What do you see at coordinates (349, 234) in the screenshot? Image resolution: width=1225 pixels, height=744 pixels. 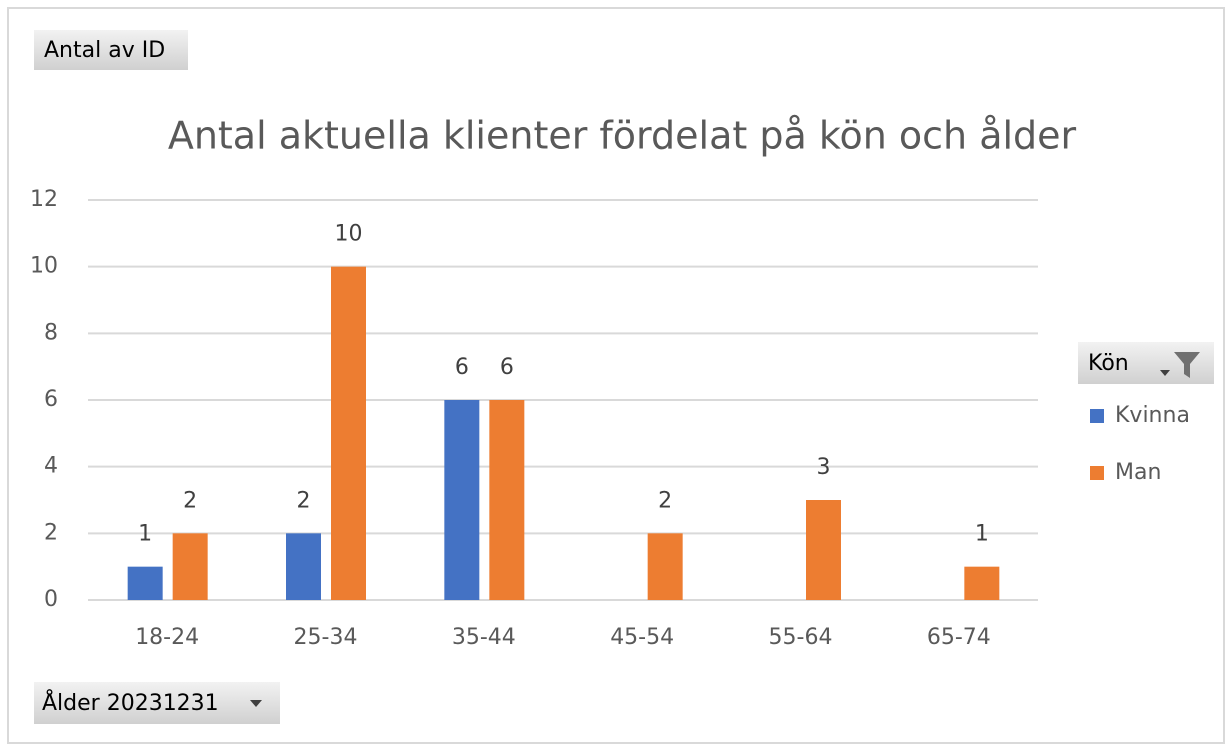 I see `data-label: 10` at bounding box center [349, 234].